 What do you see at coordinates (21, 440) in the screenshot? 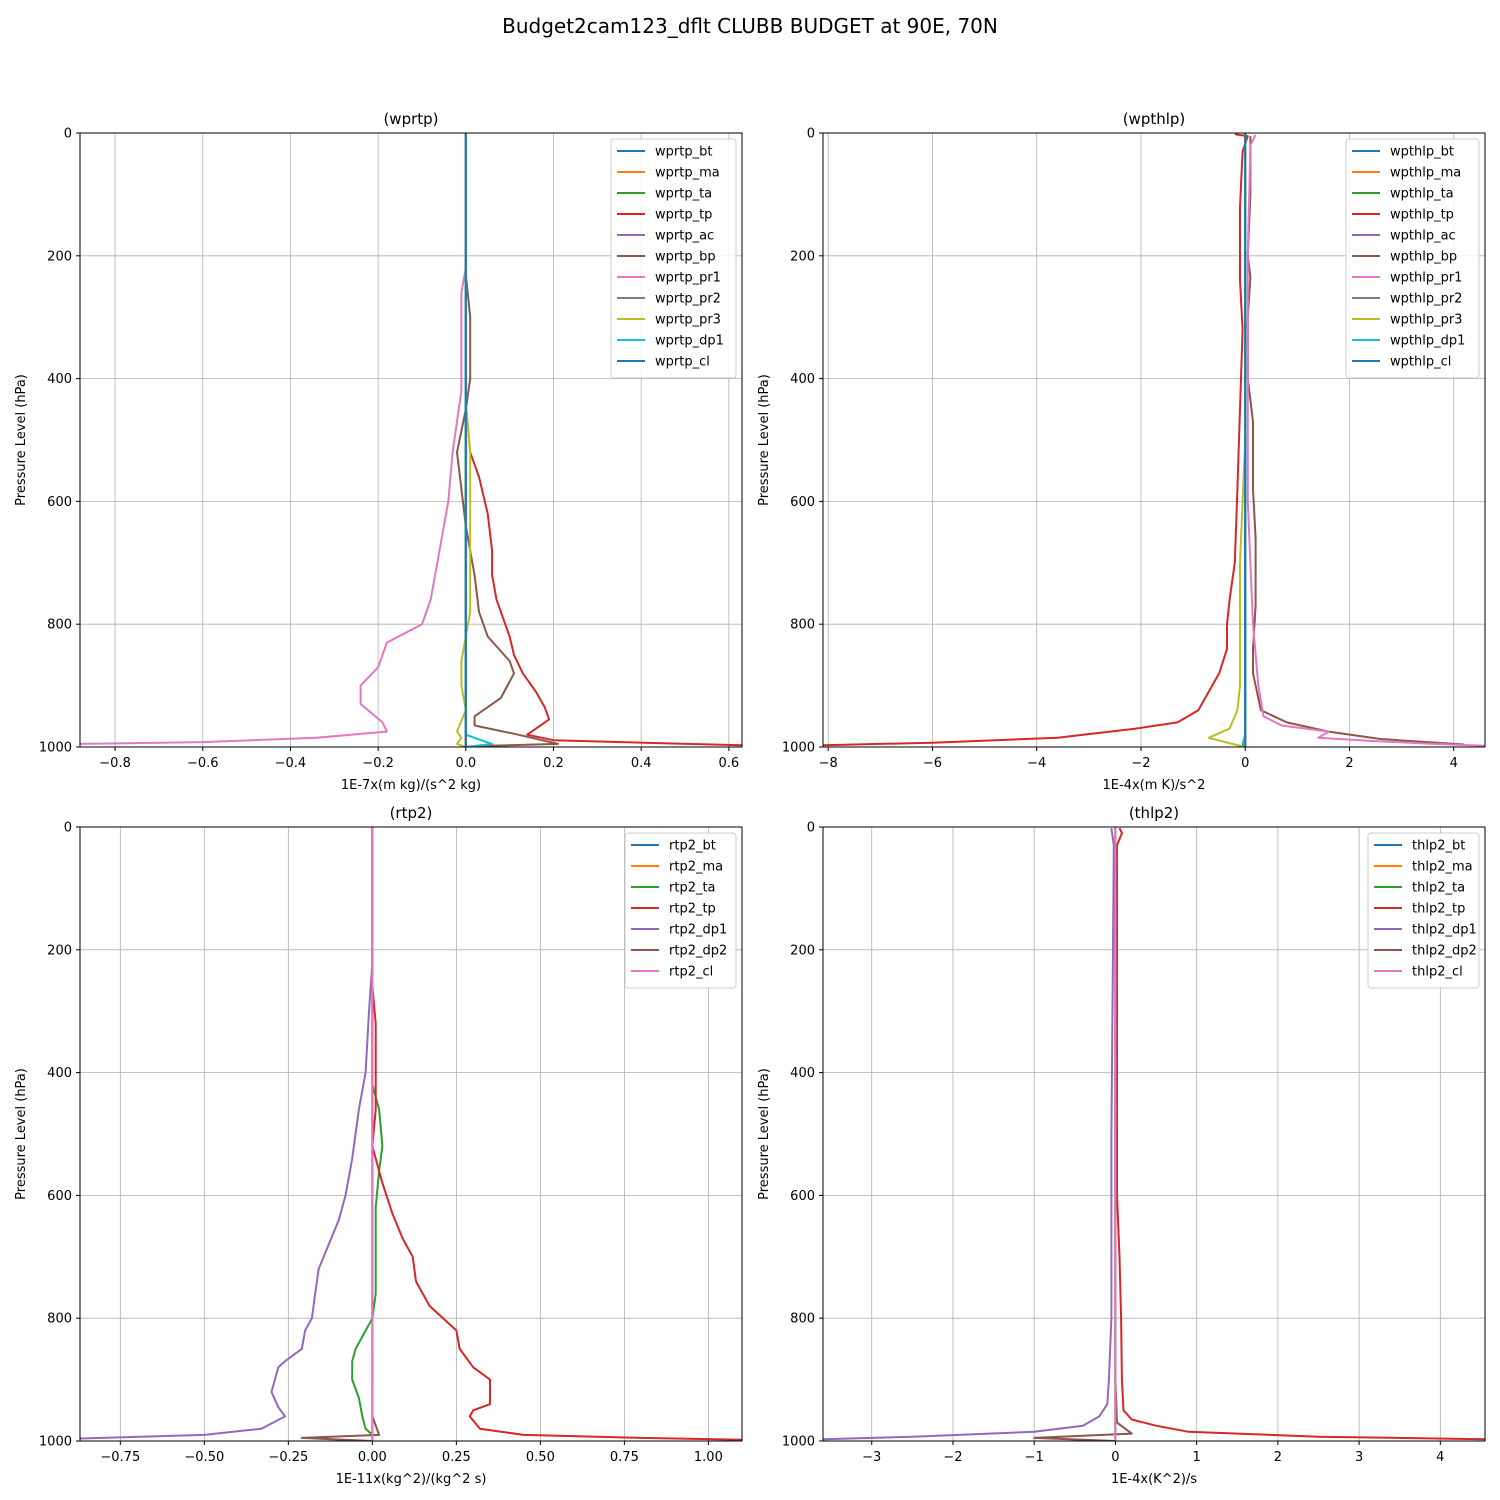
I see `chart0-ylabel: Pressure Level (hPa)` at bounding box center [21, 440].